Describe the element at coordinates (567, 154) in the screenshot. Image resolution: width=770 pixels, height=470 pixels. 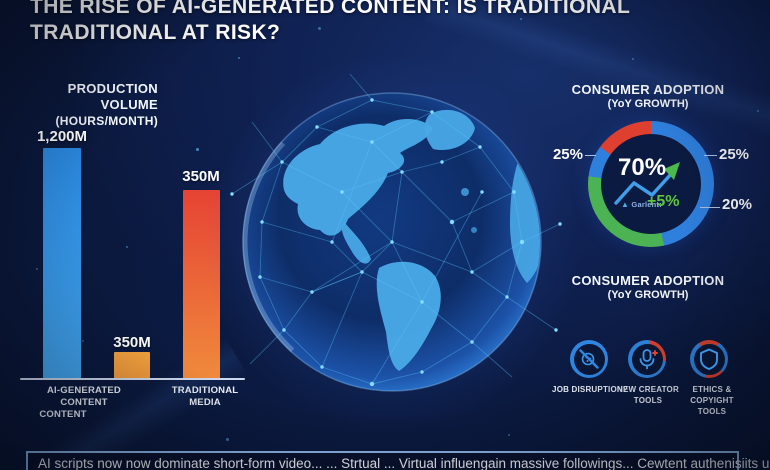
I see `donut-callout-left: 25%` at that location.